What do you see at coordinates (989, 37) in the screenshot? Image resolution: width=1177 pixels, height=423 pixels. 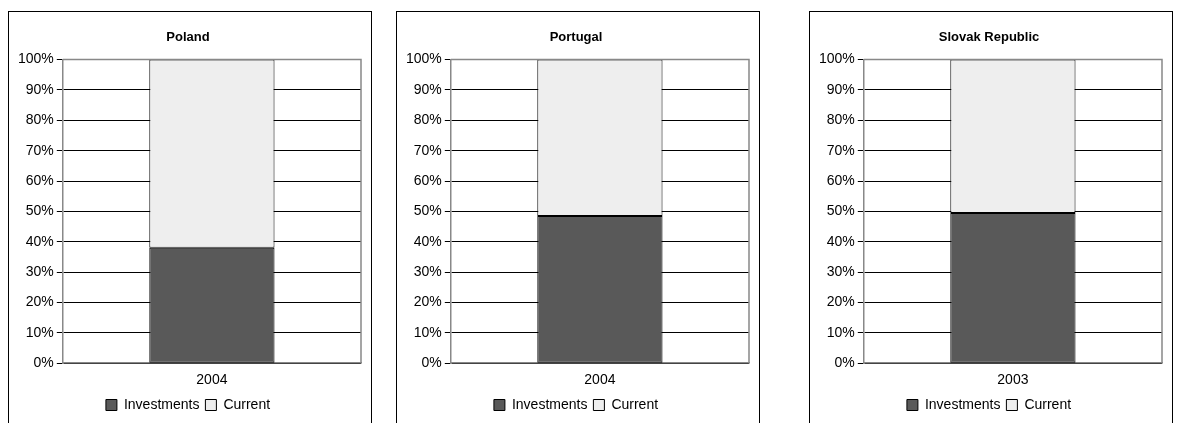 I see `chart-title: Slovak Republic` at bounding box center [989, 37].